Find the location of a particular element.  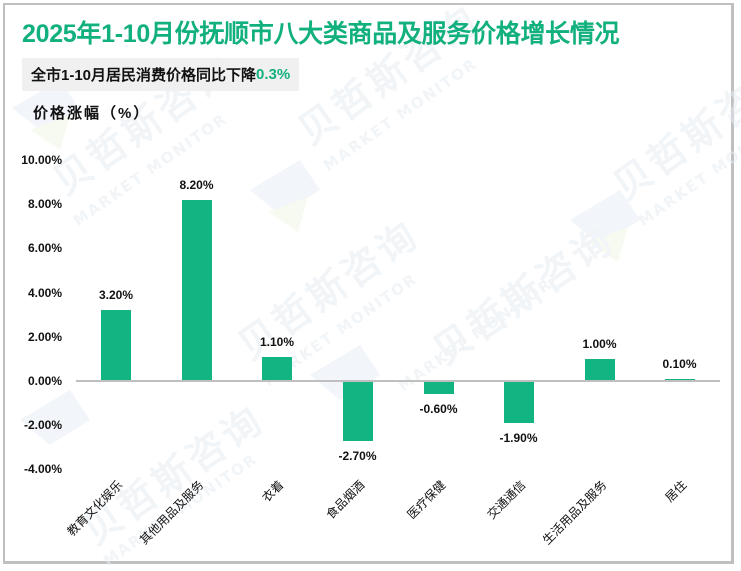

data-label: 8.20% is located at coordinates (196, 184).